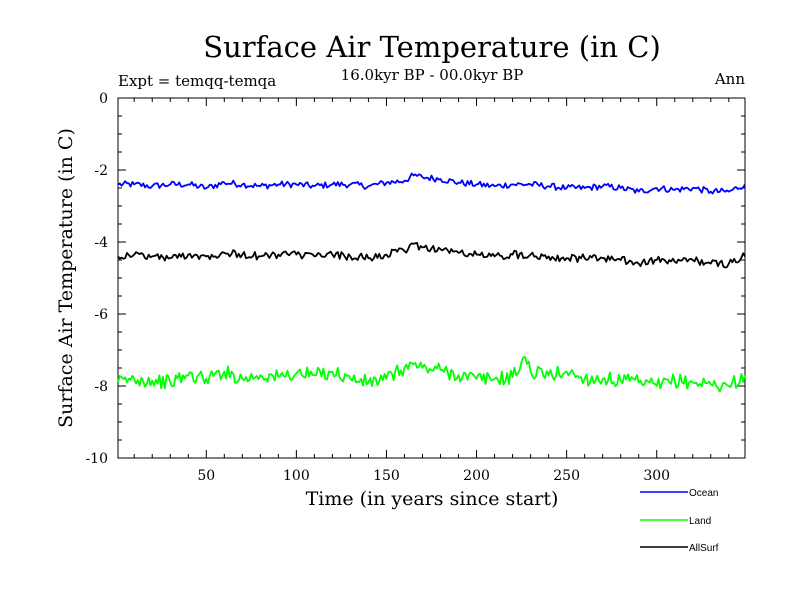 The image size is (800, 600). I want to click on series-line-allsurf, so click(431, 255).